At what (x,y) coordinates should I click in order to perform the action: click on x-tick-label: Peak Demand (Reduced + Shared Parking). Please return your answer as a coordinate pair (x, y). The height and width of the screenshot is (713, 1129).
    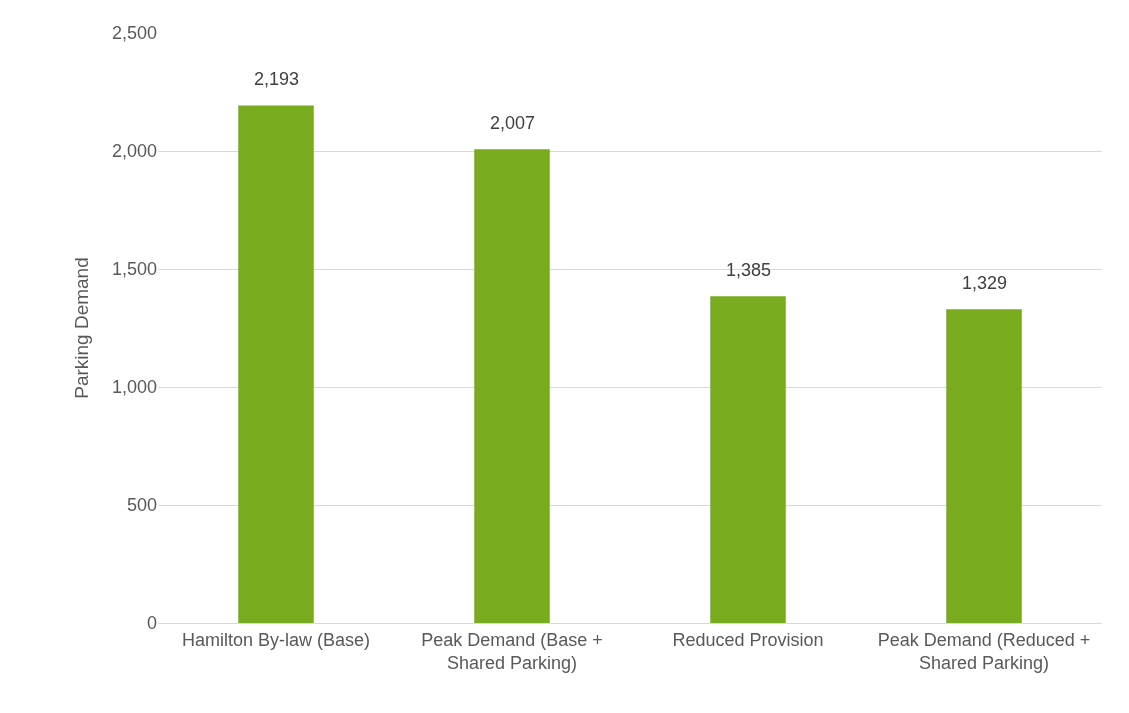
    Looking at the image, I should click on (984, 651).